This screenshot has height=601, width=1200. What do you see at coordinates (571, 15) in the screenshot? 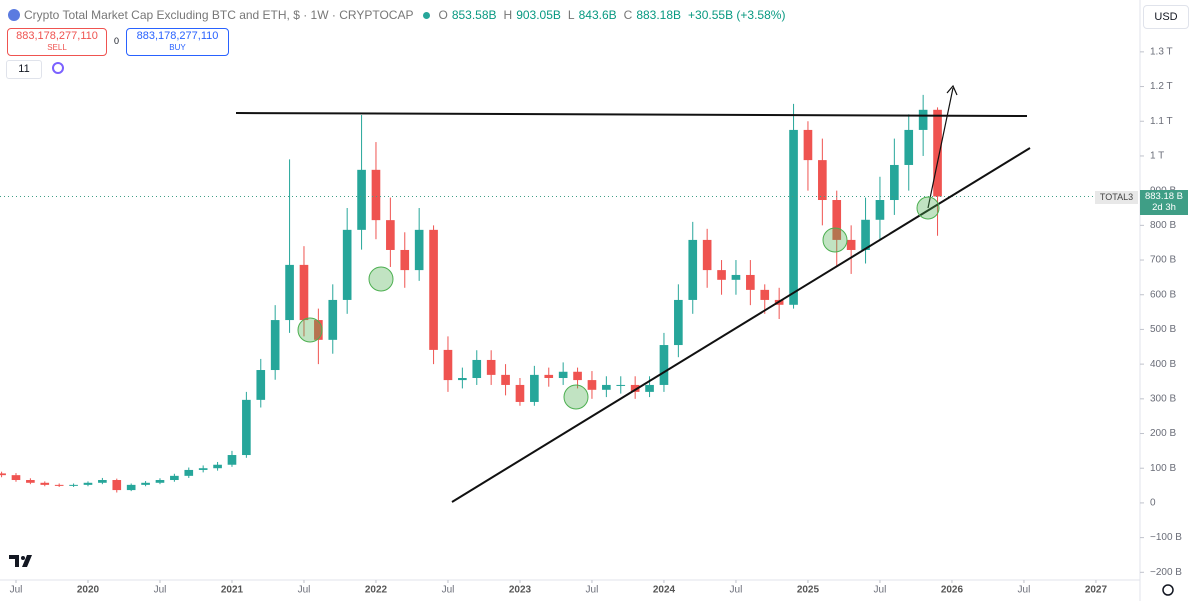
I see `ohlc-key: L` at bounding box center [571, 15].